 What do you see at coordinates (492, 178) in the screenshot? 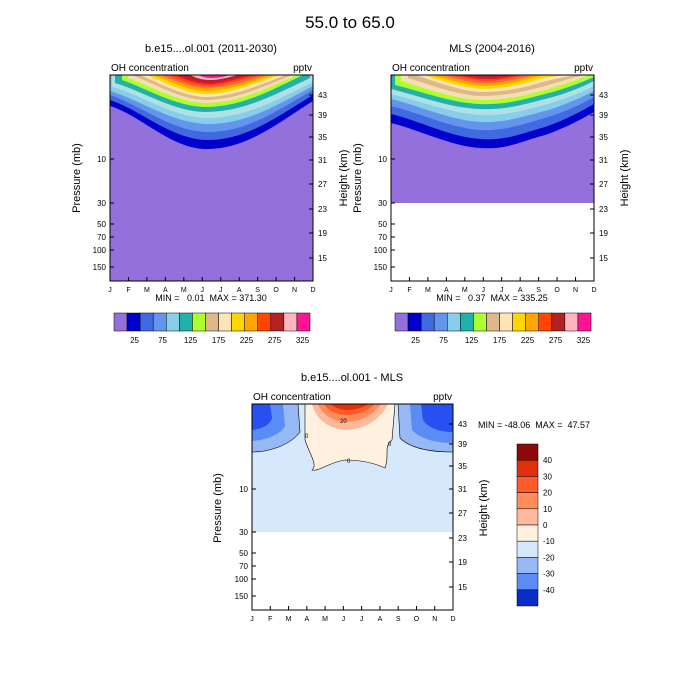
I see `panel-mls-frame` at bounding box center [492, 178].